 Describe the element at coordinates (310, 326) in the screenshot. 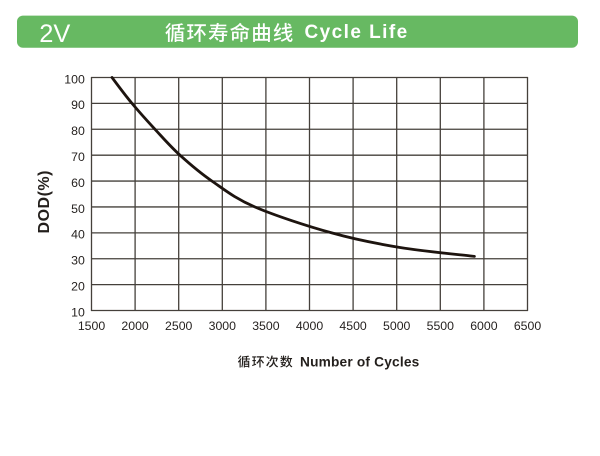

I see `svg-text: 4000` at that location.